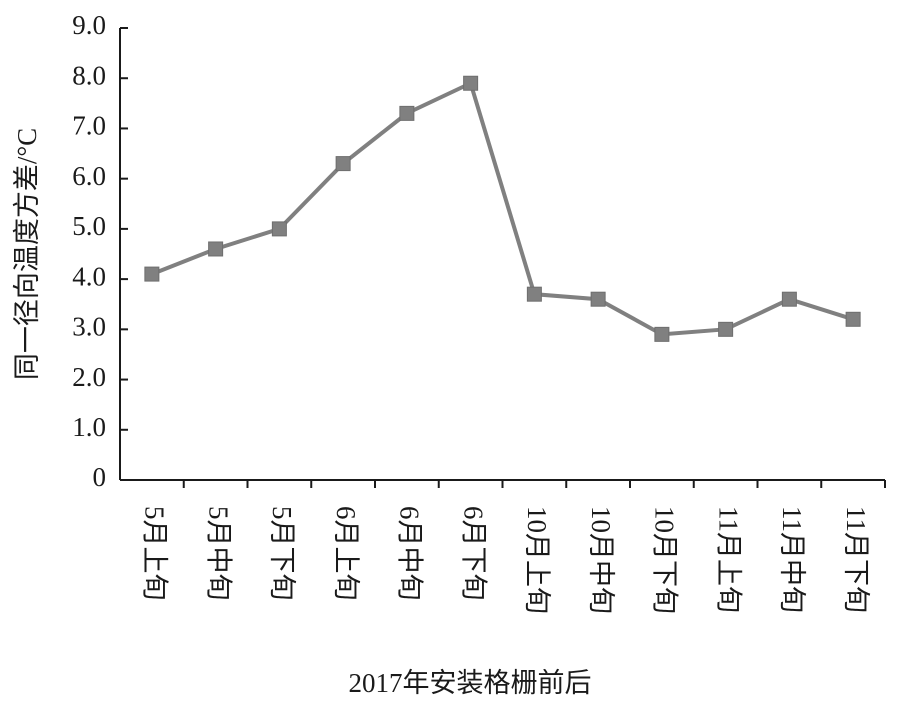 This screenshot has width=905, height=709. I want to click on x-tick-label: 10月下旬, so click(665, 560).